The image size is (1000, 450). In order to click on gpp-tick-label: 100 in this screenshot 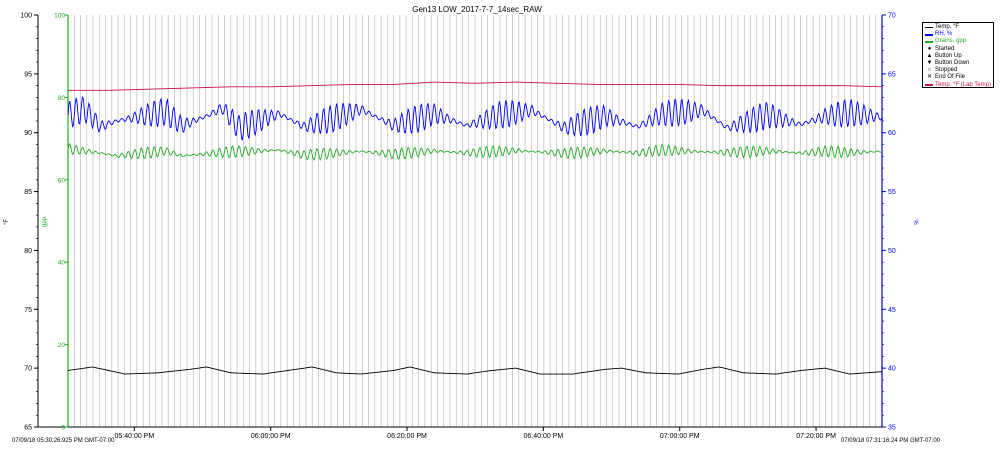, I will do `click(59, 16)`.